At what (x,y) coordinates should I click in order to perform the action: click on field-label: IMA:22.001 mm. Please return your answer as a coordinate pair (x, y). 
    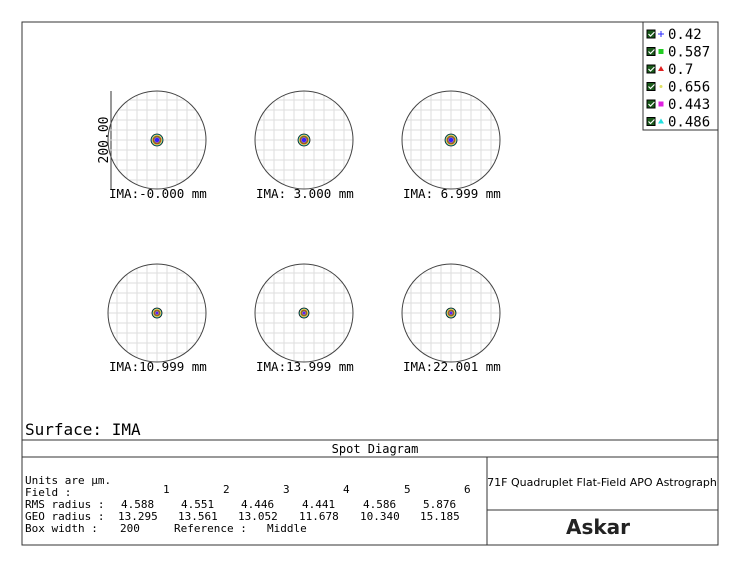
    Looking at the image, I should click on (452, 366).